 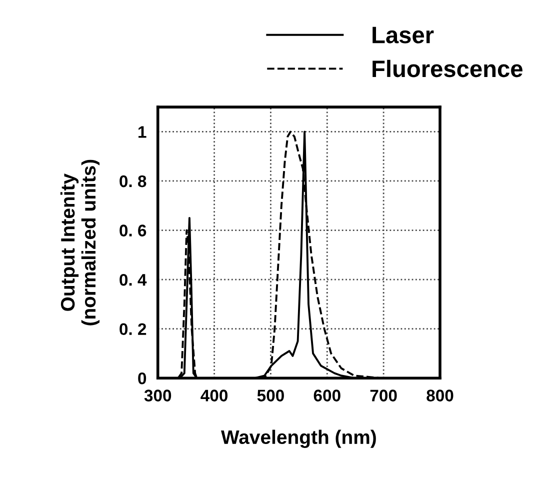 I want to click on x-tick-label: 700, so click(x=383, y=396).